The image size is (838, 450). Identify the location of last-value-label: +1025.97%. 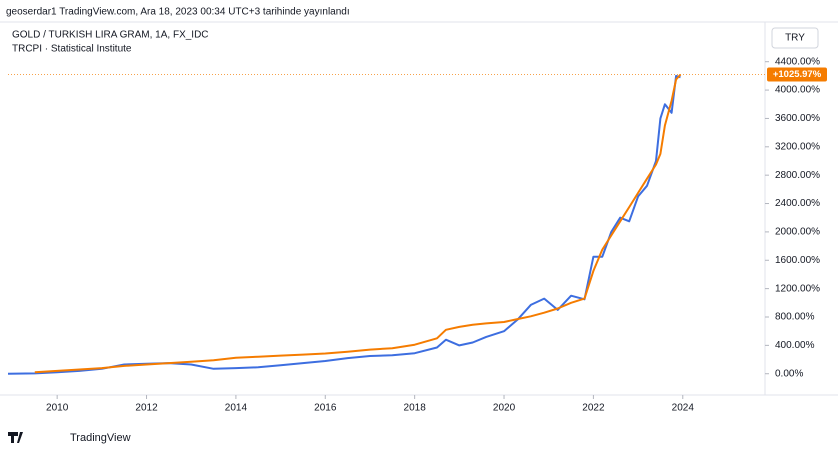
(797, 74).